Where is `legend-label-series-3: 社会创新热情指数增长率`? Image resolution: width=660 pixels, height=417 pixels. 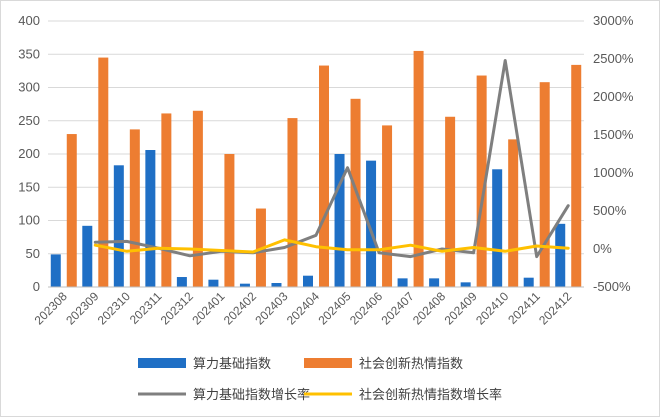 legend-label-series-3: 社会创新热情指数增长率 is located at coordinates (430, 394).